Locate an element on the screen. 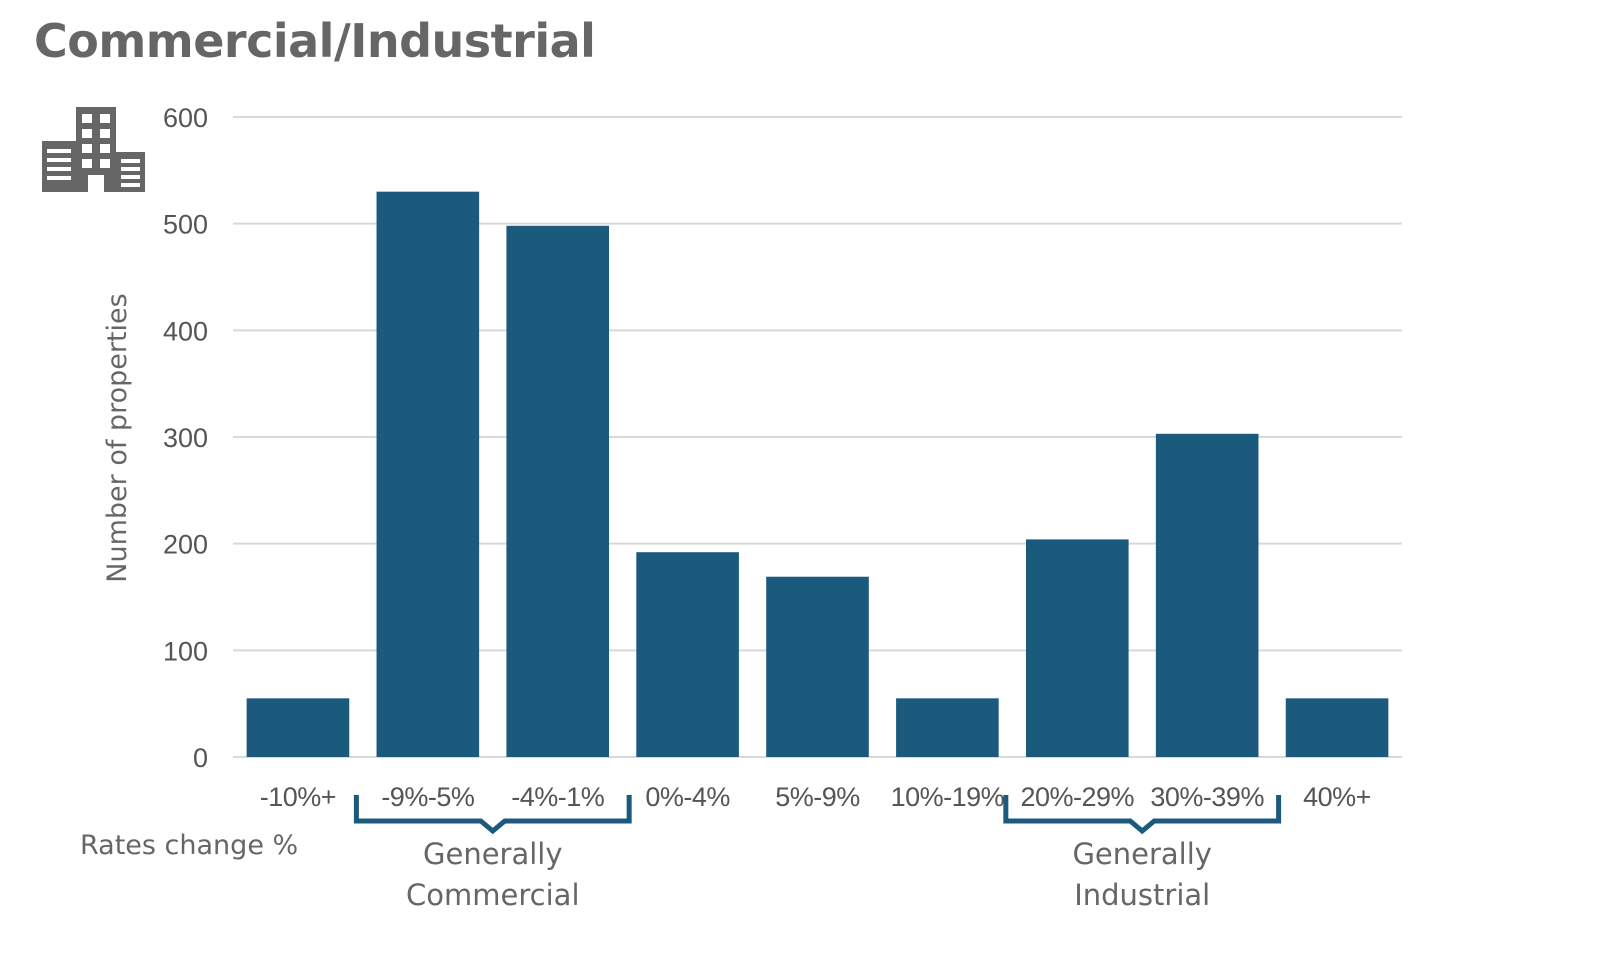 The image size is (1600, 957). y-tick-label: 200 is located at coordinates (185, 545).